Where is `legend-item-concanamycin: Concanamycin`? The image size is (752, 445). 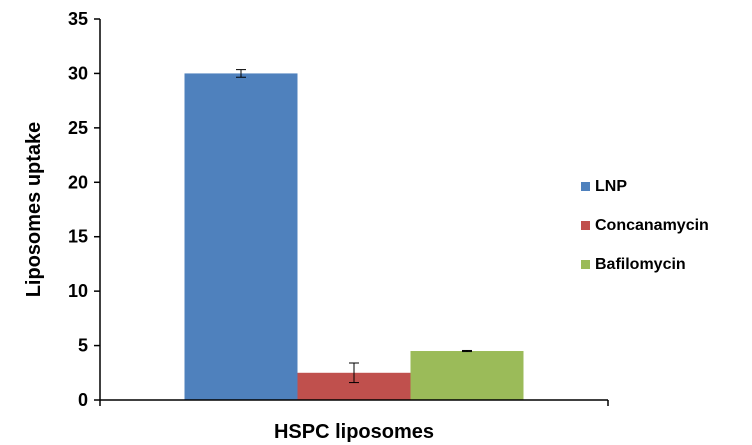 legend-item-concanamycin: Concanamycin is located at coordinates (645, 225).